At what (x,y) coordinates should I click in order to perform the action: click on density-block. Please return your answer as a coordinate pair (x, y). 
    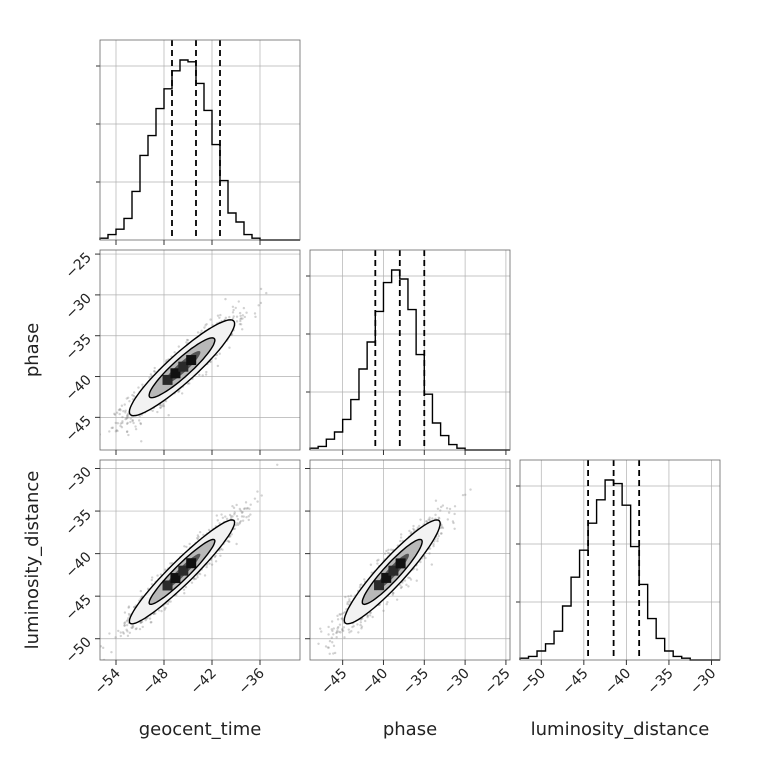
    Looking at the image, I should click on (191, 360).